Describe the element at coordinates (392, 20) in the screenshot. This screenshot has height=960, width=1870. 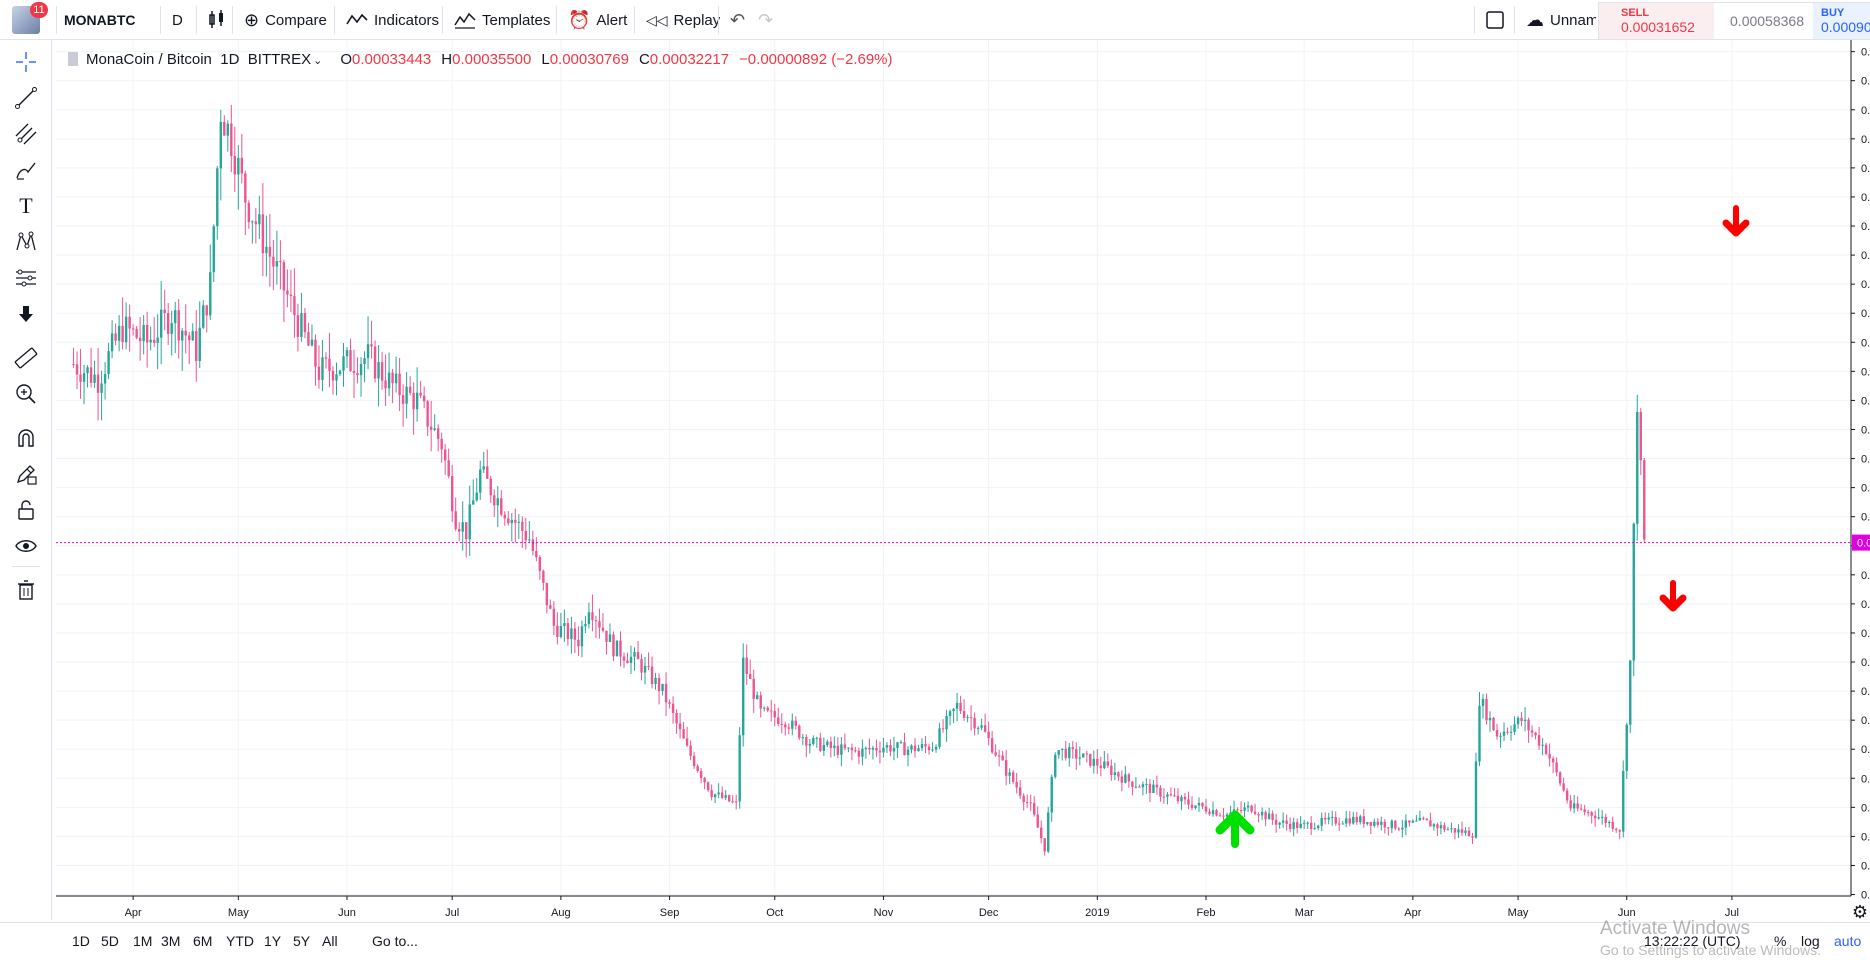
I see `indicators-button: Indicators` at that location.